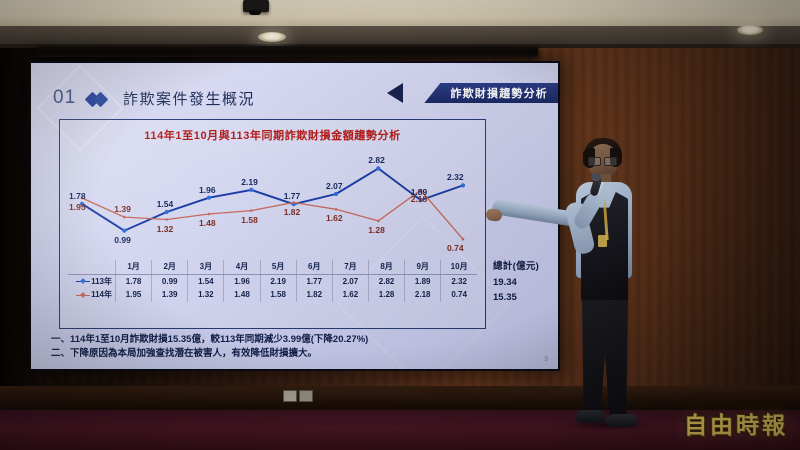  I want to click on table-column-header: 5月, so click(278, 267).